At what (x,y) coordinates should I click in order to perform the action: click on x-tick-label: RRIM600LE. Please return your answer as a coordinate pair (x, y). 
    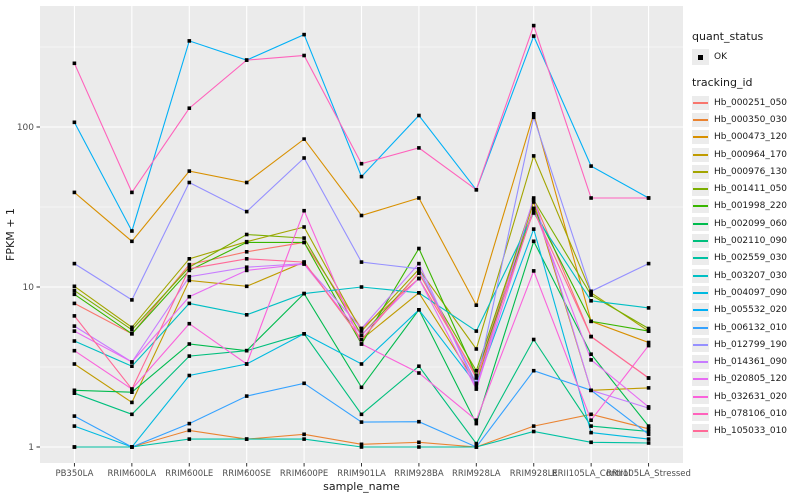
    Looking at the image, I should click on (189, 474).